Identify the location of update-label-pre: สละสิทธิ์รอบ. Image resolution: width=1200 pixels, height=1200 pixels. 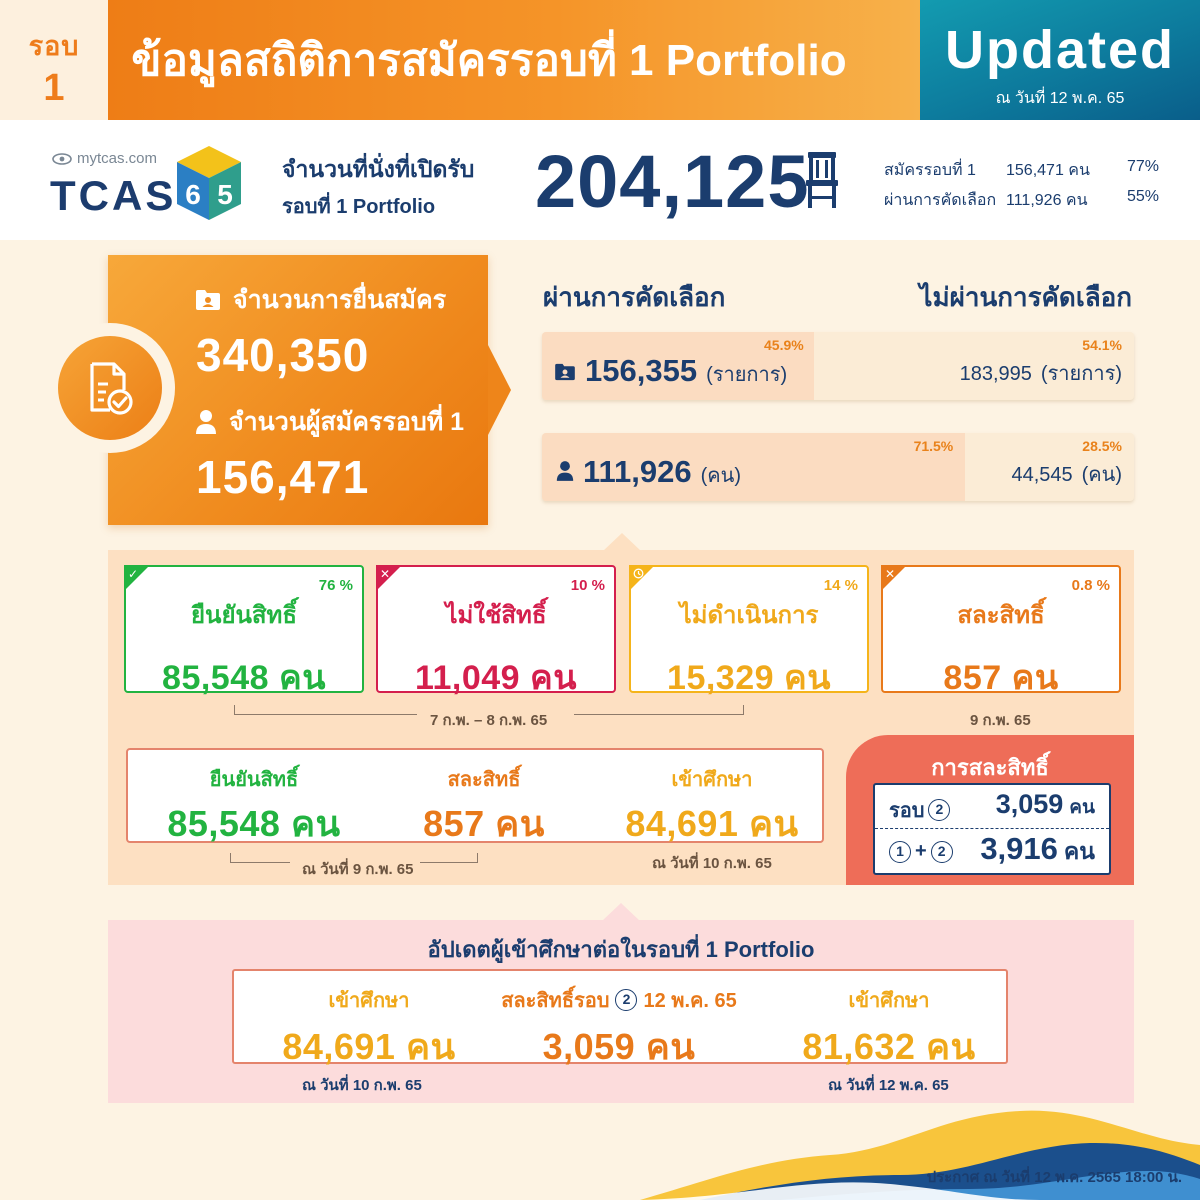
(555, 1001).